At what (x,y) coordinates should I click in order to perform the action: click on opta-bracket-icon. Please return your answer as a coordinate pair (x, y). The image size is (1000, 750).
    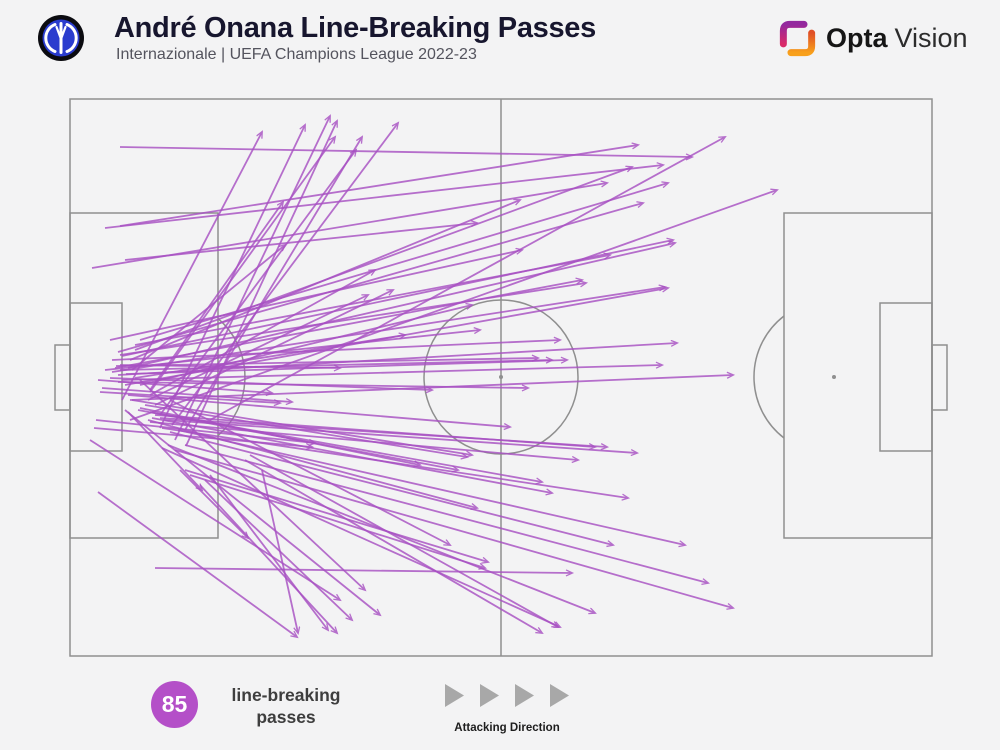
    Looking at the image, I should click on (797, 38).